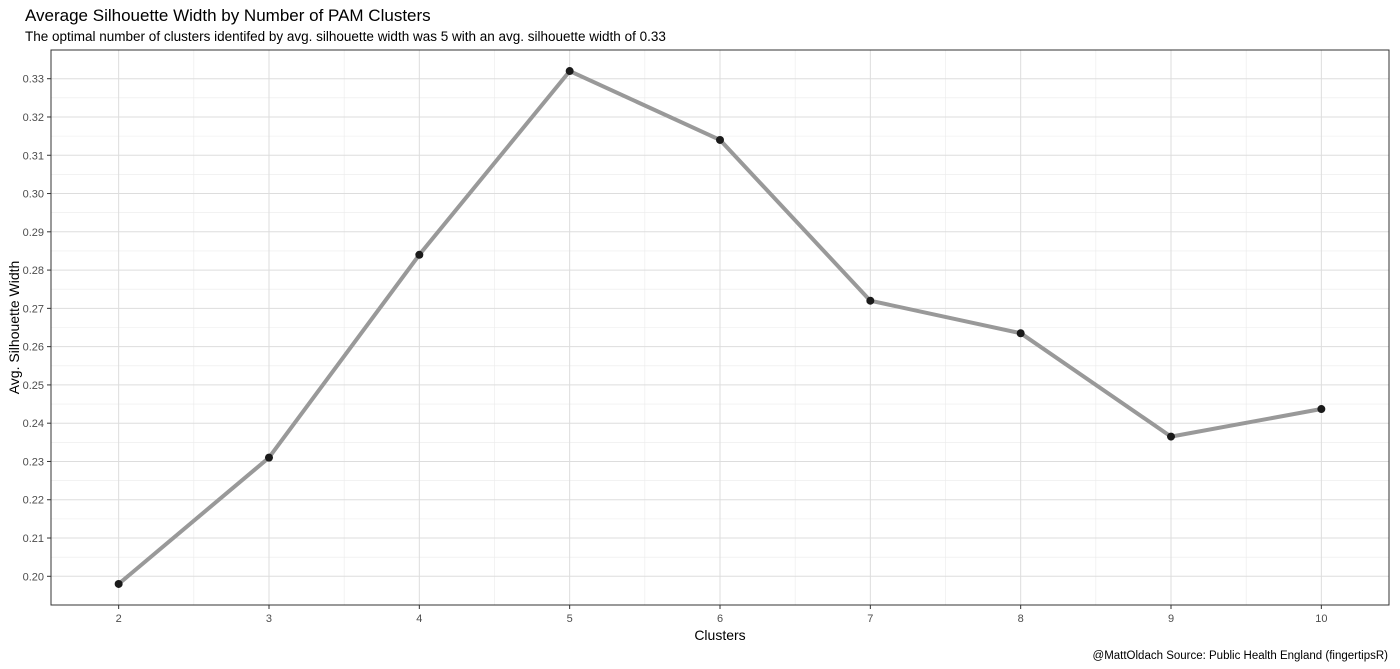 The image size is (1400, 669). I want to click on y-tick-label: 0.22, so click(33, 501).